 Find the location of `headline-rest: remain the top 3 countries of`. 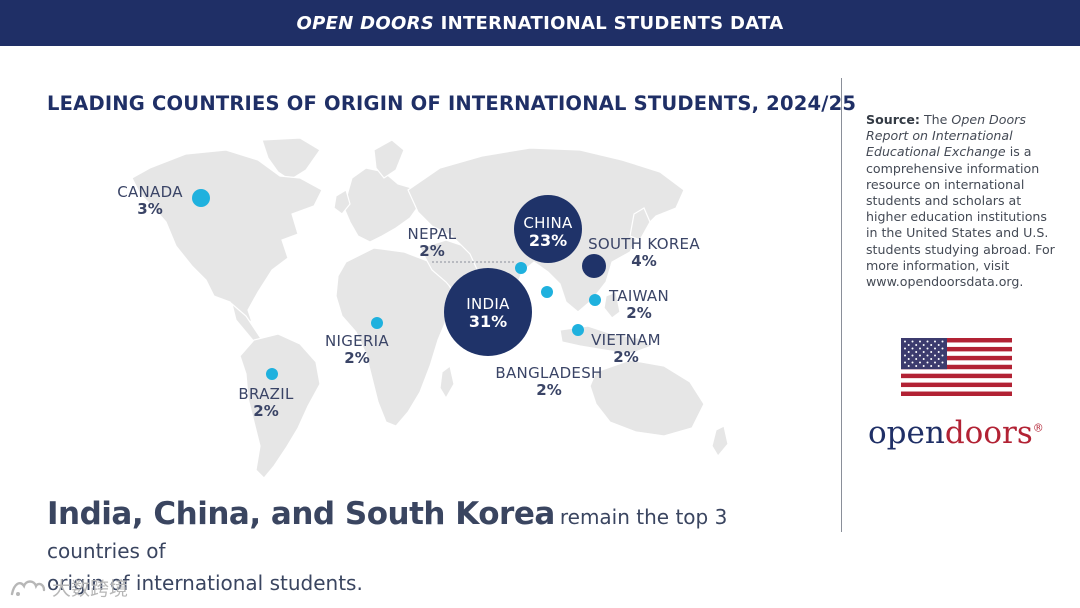

headline-rest: remain the top 3 countries of is located at coordinates (387, 534).